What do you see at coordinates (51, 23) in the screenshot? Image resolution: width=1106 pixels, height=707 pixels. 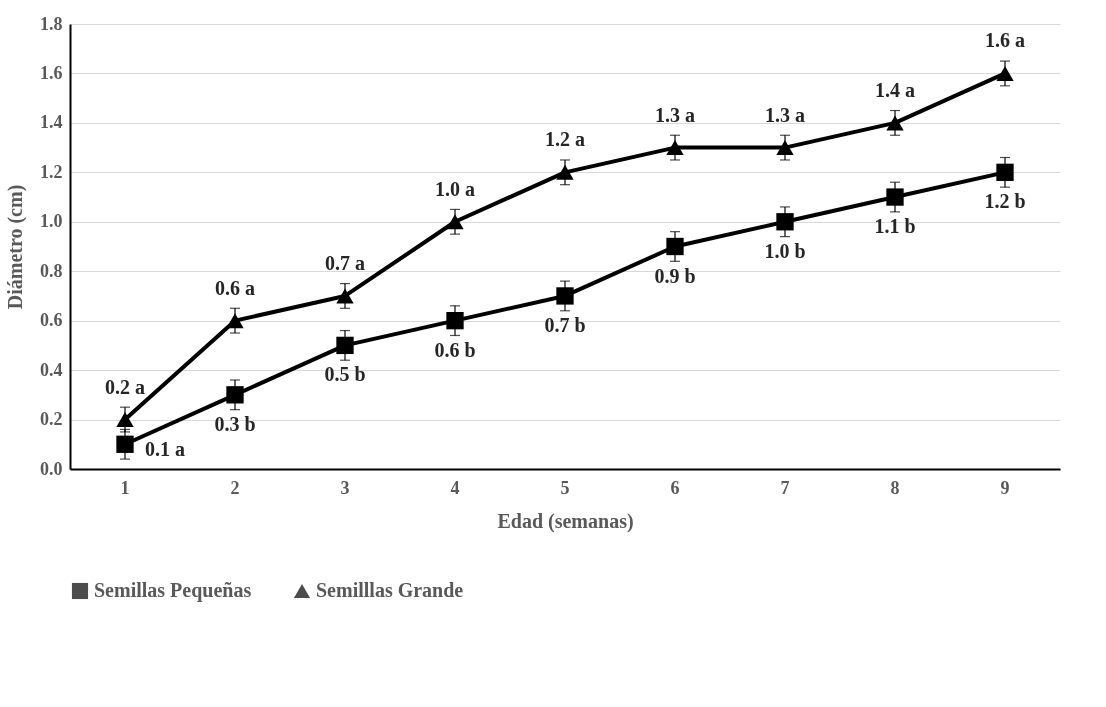 I see `y-tick-label: 1.8` at bounding box center [51, 23].